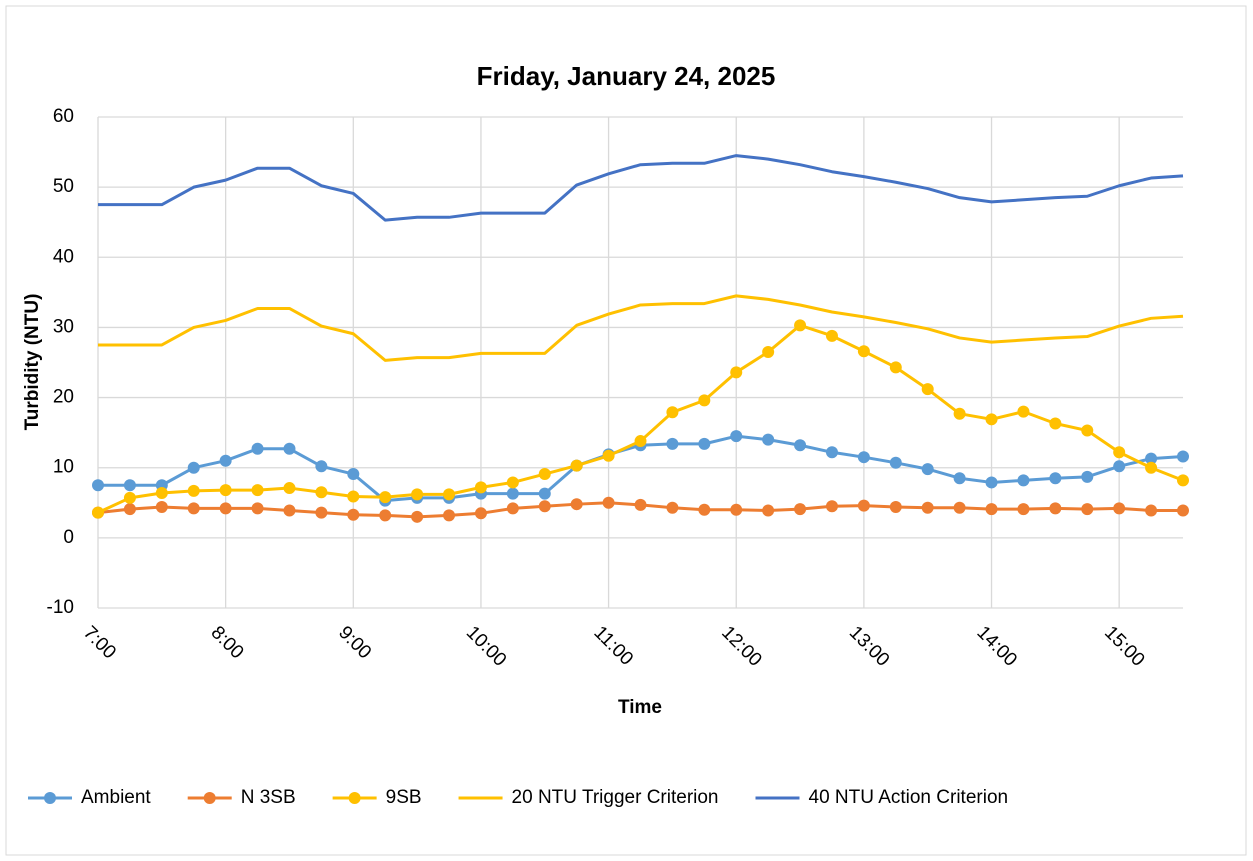  What do you see at coordinates (268, 797) in the screenshot?
I see `legend-label: N 3SB` at bounding box center [268, 797].